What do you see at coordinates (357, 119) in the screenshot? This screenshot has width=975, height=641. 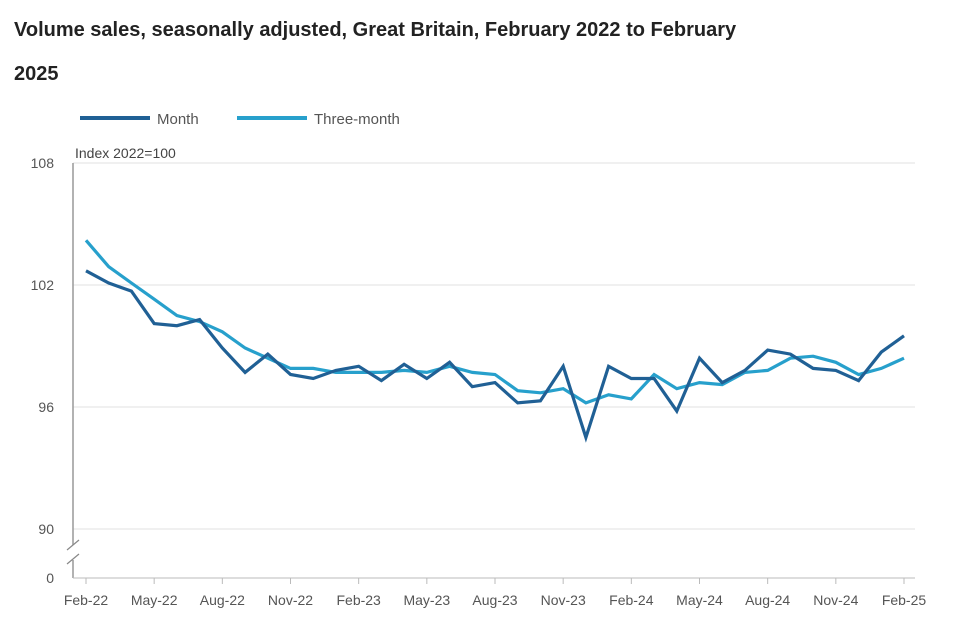 I see `legend-label: Three-month` at bounding box center [357, 119].